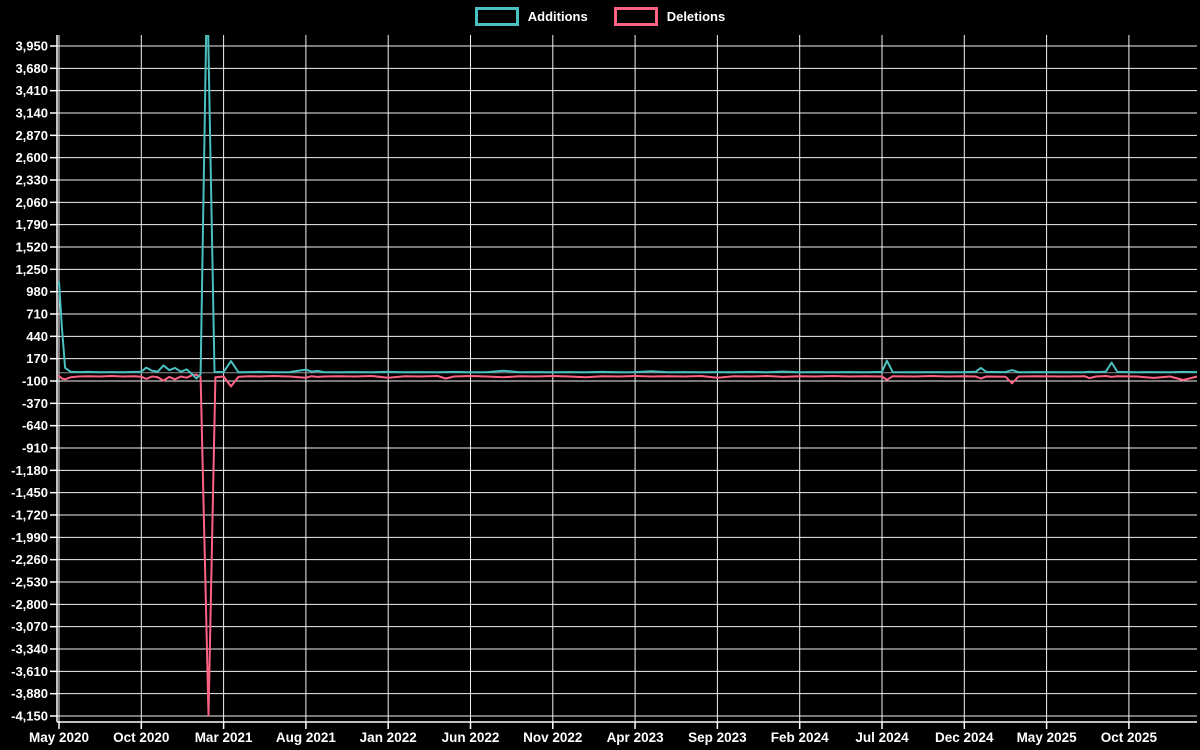 Image resolution: width=1200 pixels, height=750 pixels. I want to click on svg-text: -1,180, so click(29, 470).